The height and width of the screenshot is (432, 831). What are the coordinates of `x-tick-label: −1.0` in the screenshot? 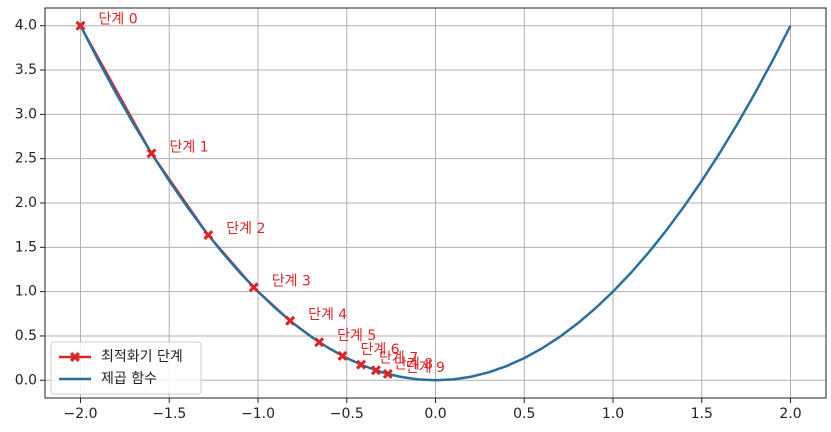 It's located at (258, 414).